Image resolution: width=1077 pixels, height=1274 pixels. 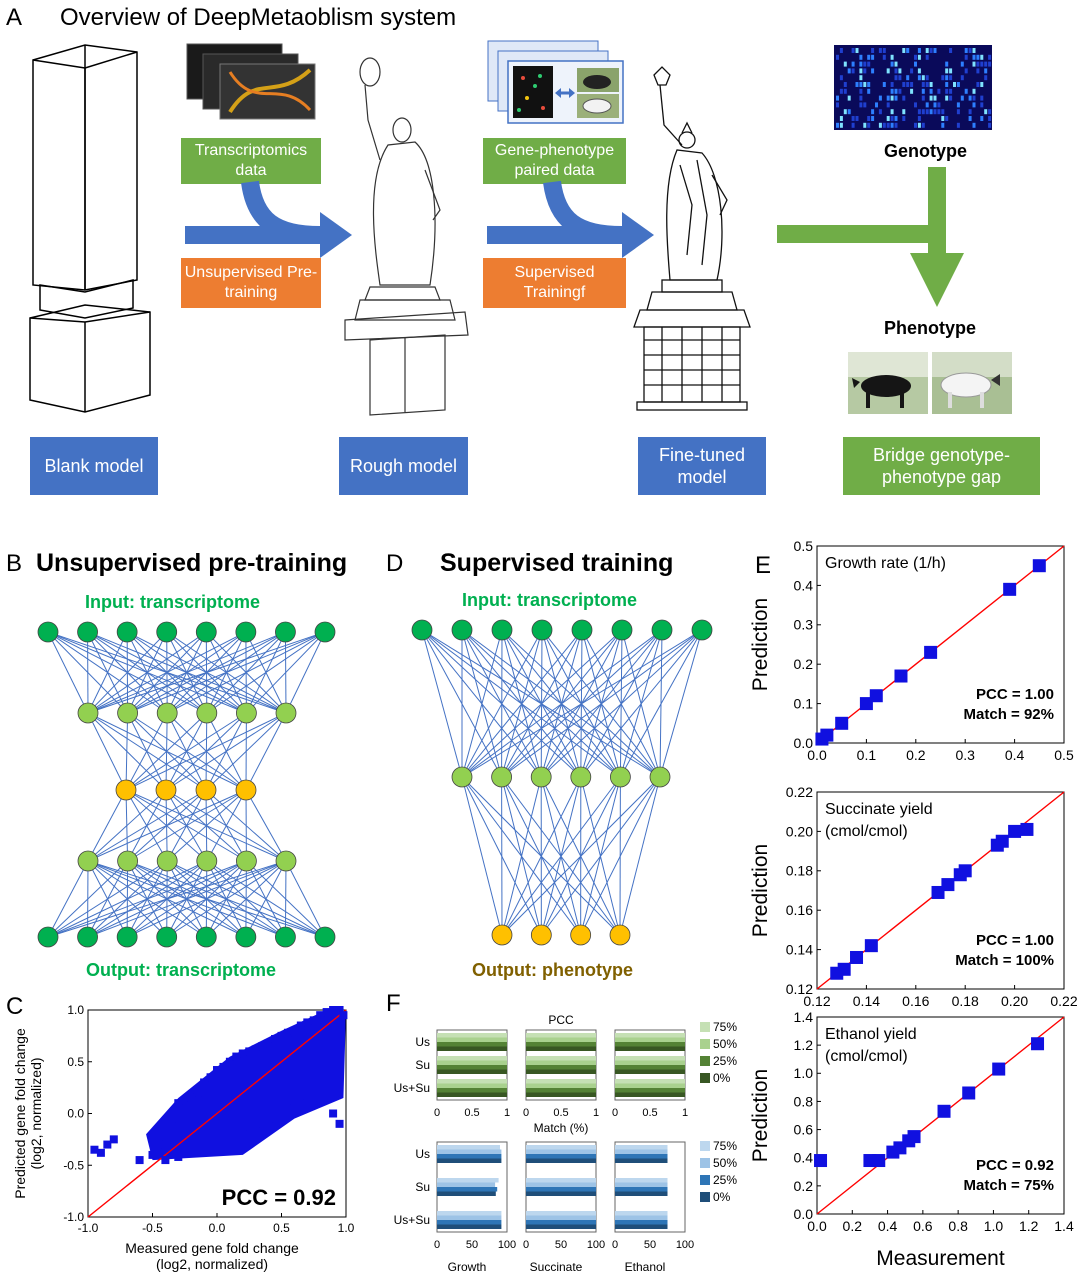 What do you see at coordinates (916, 755) in the screenshot?
I see `x-tick-label: 0.2` at bounding box center [916, 755].